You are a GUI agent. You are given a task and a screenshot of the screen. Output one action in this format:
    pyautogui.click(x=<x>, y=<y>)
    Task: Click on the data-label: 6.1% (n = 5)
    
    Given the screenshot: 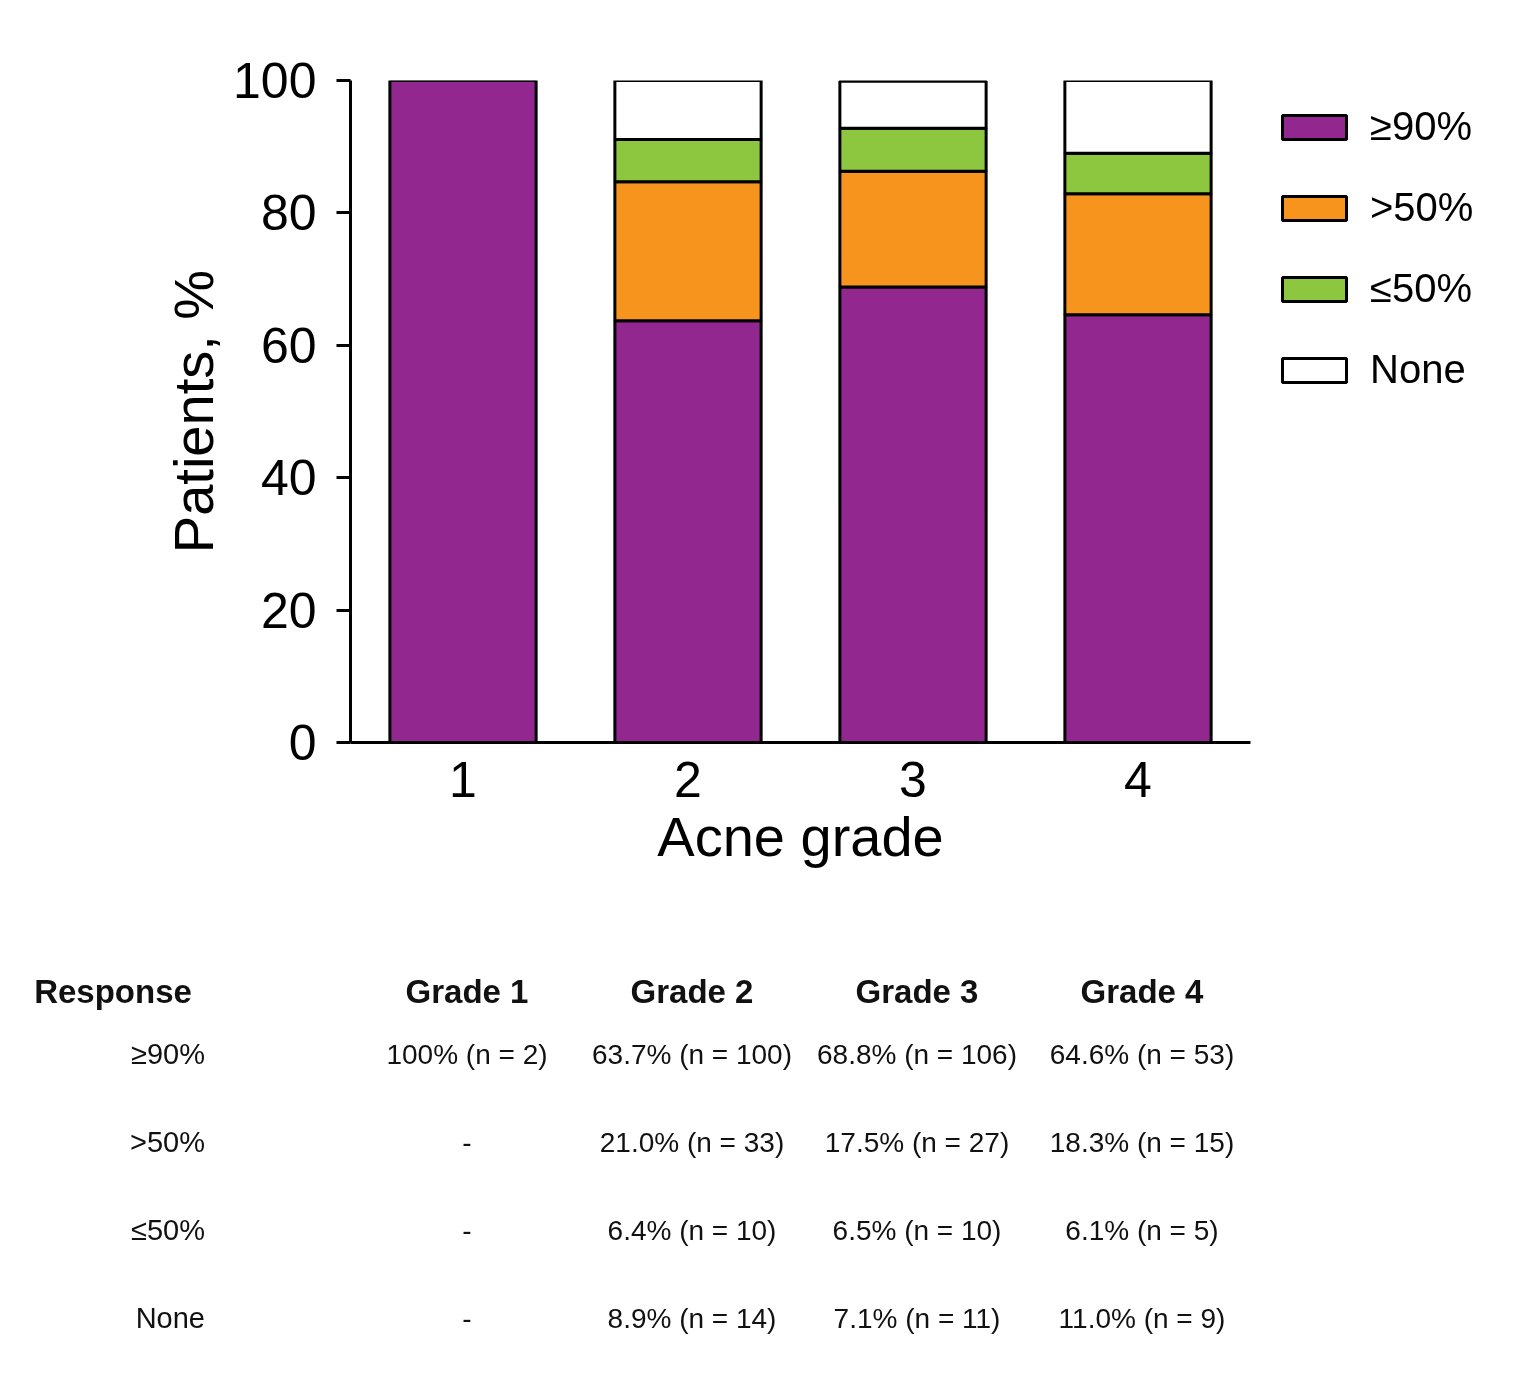 What is the action you would take?
    pyautogui.click(x=1142, y=1231)
    